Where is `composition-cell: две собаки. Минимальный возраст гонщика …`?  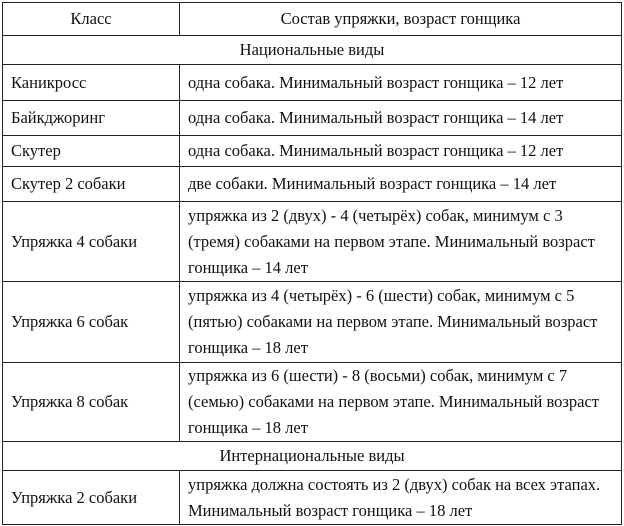
composition-cell: две собаки. Минимальный возраст гонщика … is located at coordinates (400, 184).